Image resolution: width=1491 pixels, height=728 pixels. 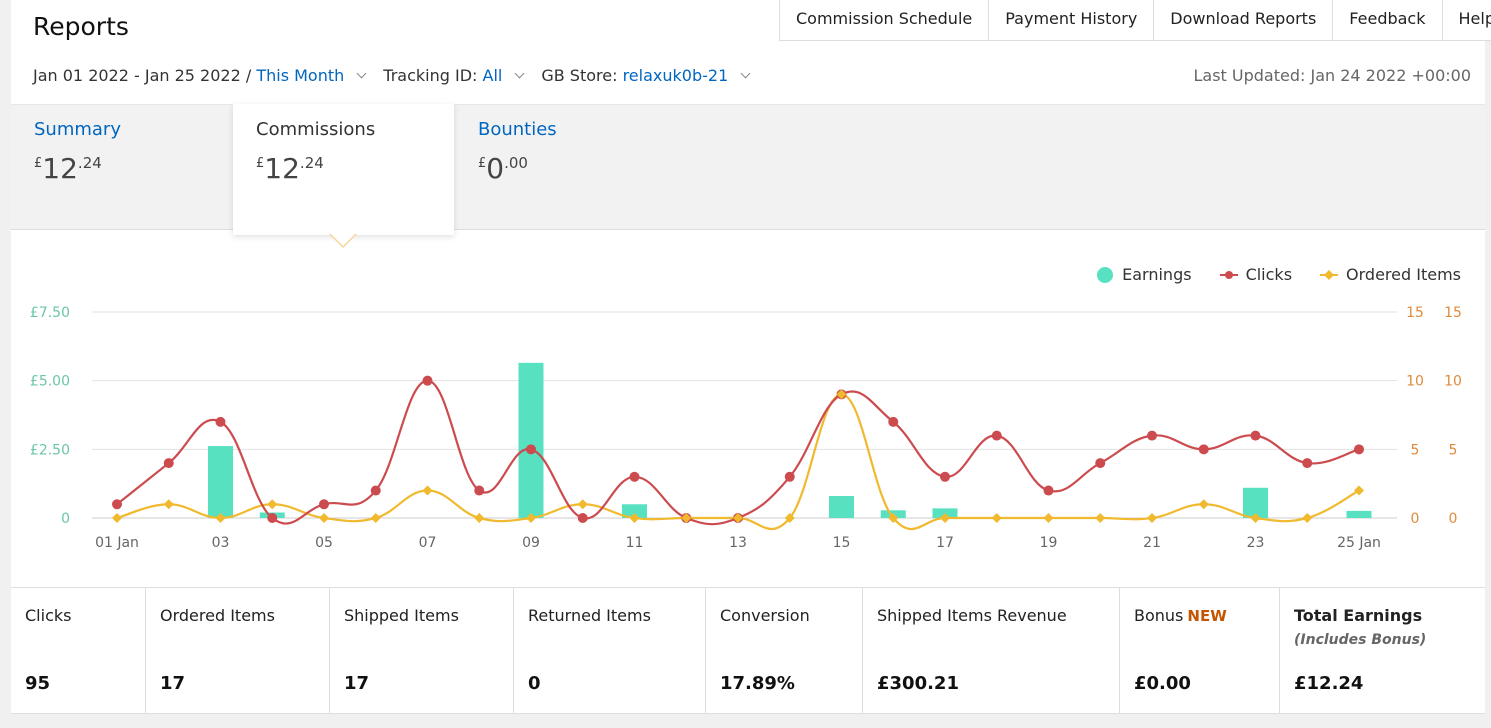 I want to click on line-circle-icon, so click(x=1228, y=274).